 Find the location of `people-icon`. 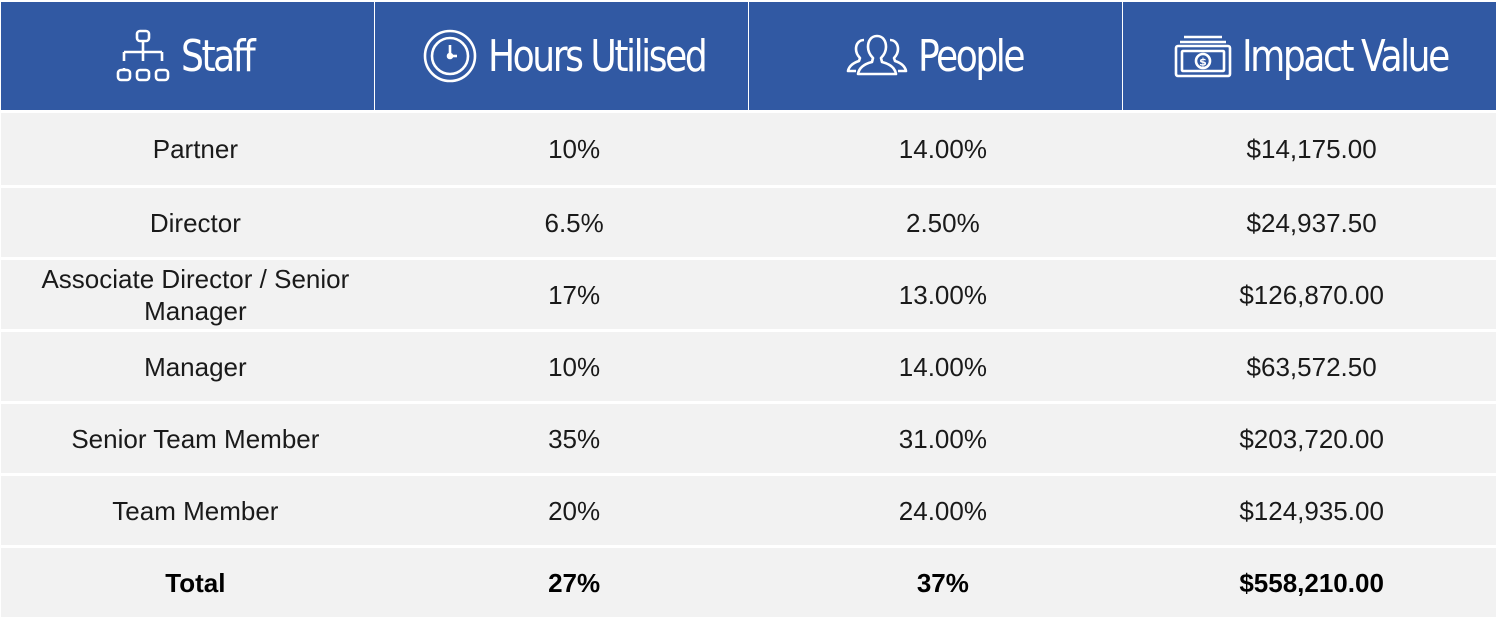

people-icon is located at coordinates (877, 56).